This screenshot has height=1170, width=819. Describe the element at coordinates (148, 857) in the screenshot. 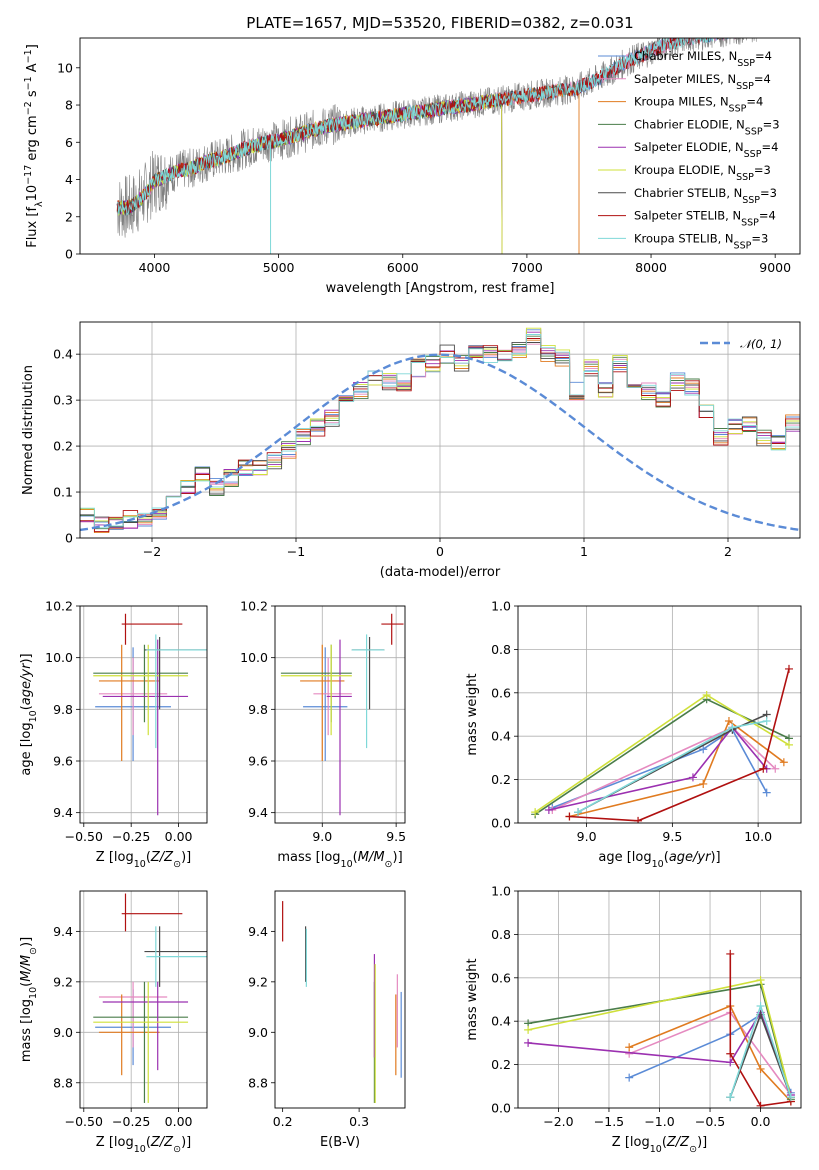

I see `age_vs_Z-xlabel-part: (` at that location.